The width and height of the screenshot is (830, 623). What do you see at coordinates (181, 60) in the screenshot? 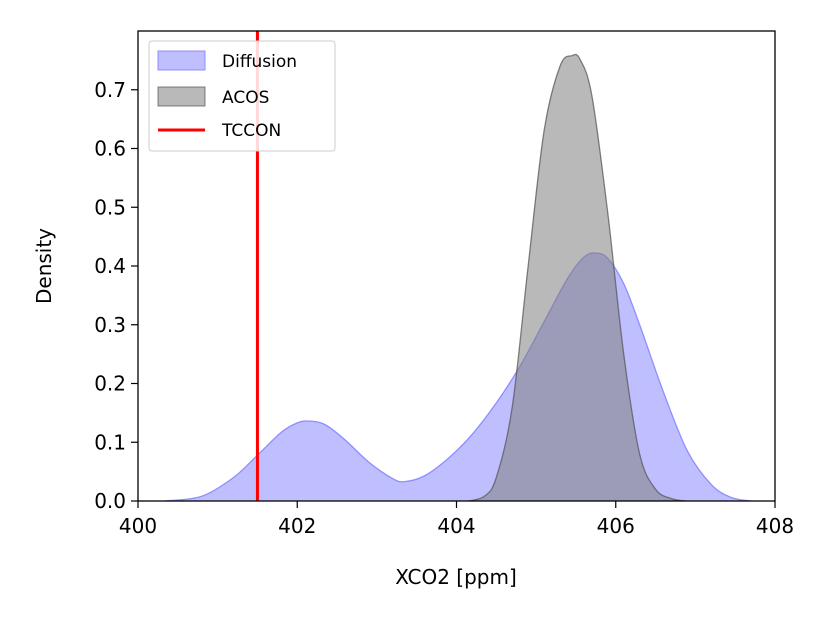
I see `legend-swatch-diffusion` at bounding box center [181, 60].